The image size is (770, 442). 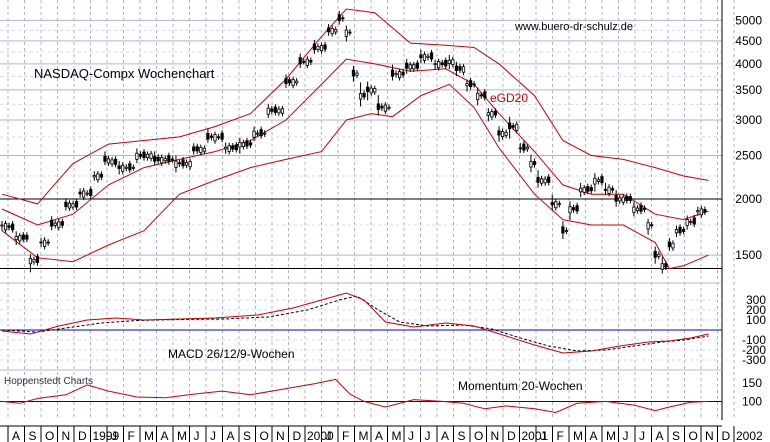 What do you see at coordinates (247, 435) in the screenshot?
I see `x-tick-label: S` at bounding box center [247, 435].